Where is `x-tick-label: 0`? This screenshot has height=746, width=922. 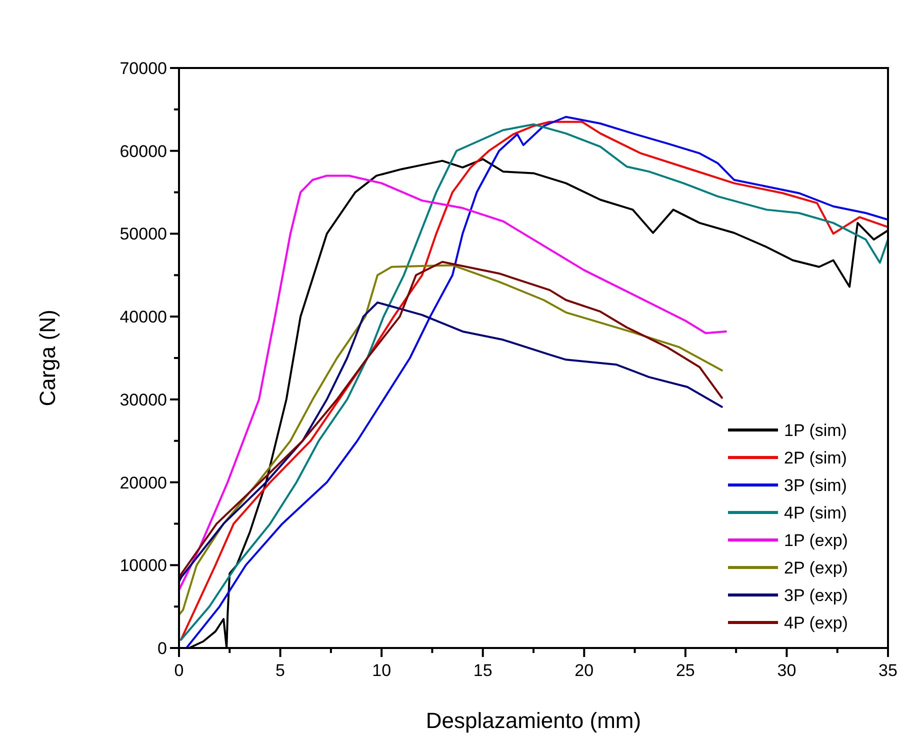 x-tick-label: 0 is located at coordinates (179, 670).